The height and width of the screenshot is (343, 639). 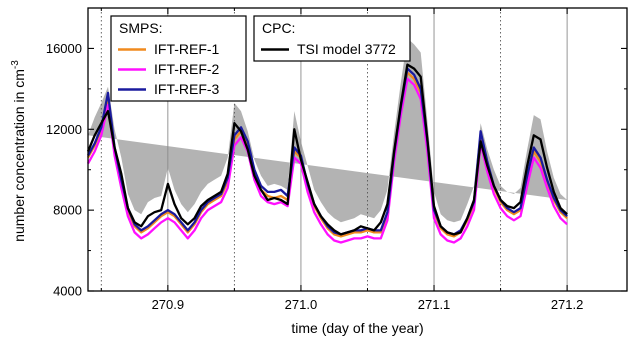 I want to click on x-tick-label-271: 271.0, so click(x=301, y=304).